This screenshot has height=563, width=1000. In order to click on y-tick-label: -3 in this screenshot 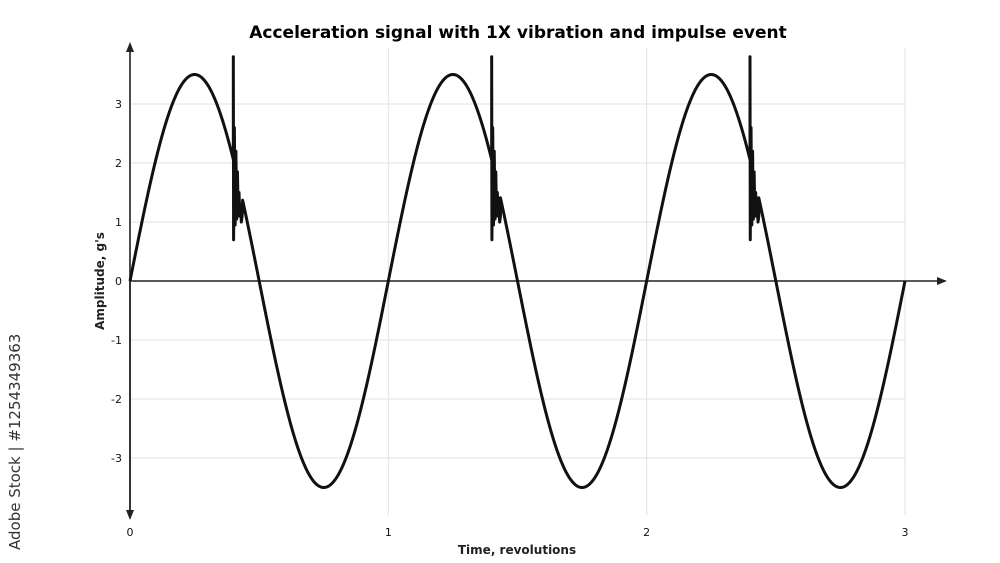, I will do `click(116, 458)`.